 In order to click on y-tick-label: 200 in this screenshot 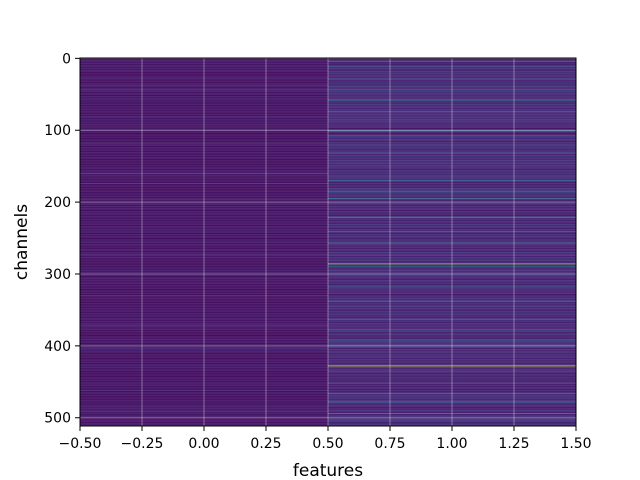, I will do `click(57, 203)`.